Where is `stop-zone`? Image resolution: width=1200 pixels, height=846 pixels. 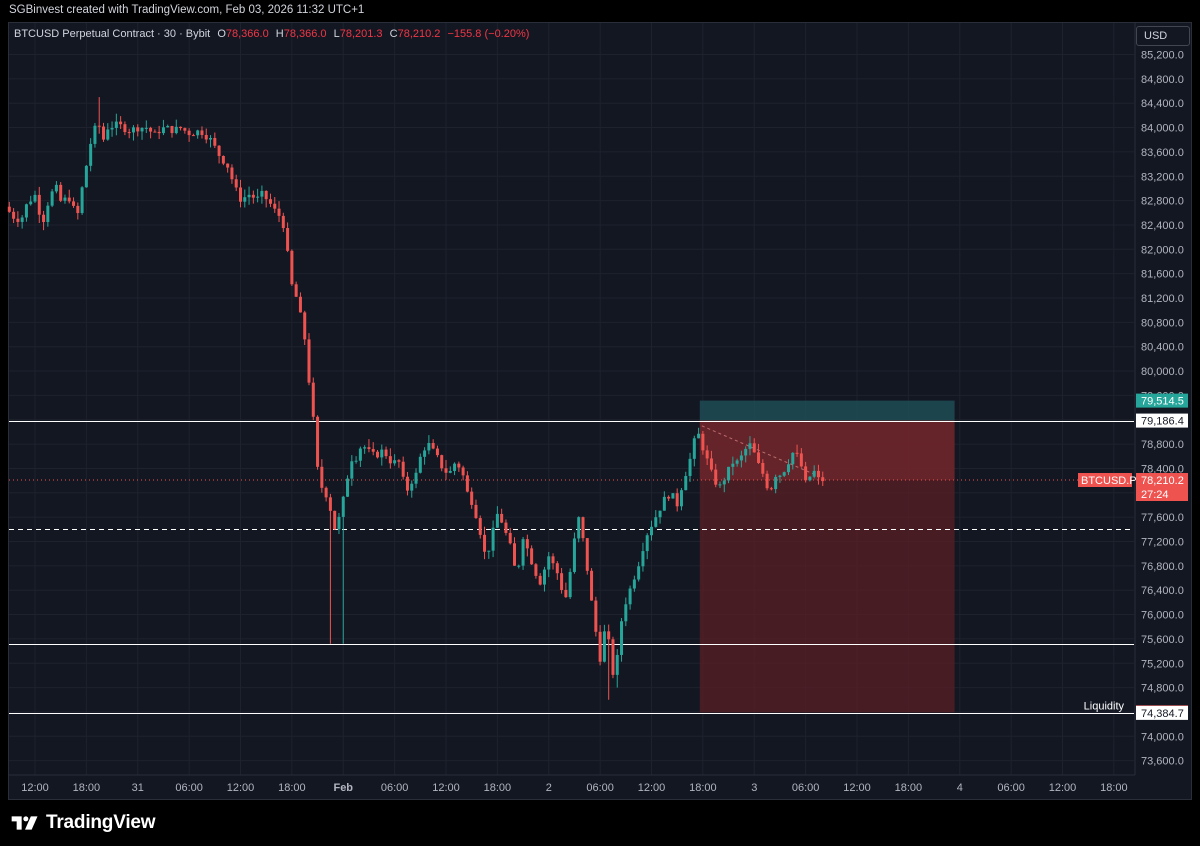
stop-zone is located at coordinates (827, 410).